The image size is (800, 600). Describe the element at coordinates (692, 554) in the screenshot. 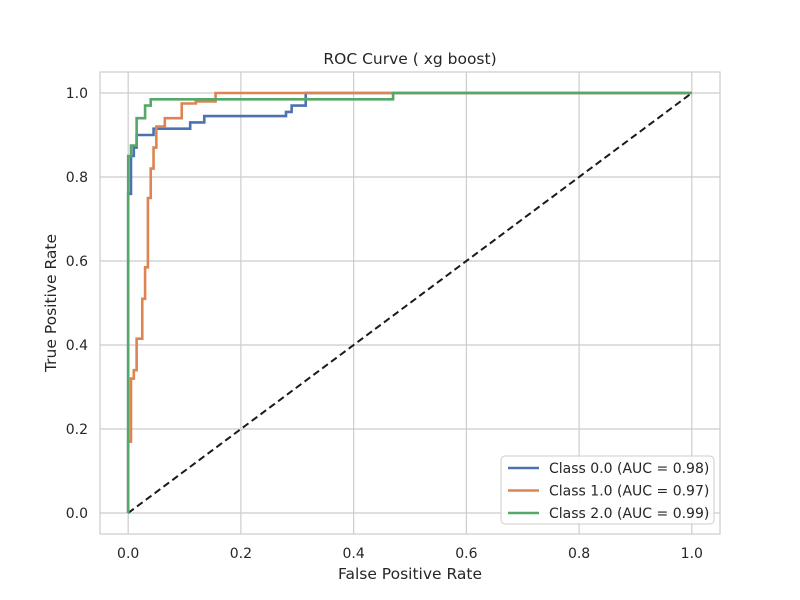

I see `x-tick-label: 1.0` at that location.